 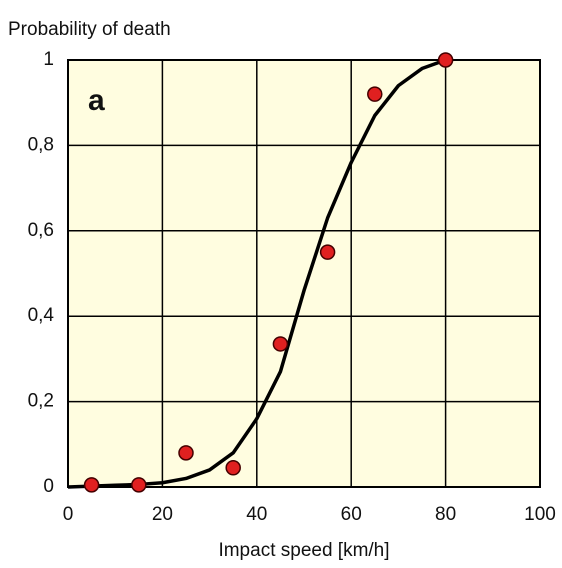 What do you see at coordinates (41, 401) in the screenshot?
I see `y-tick-label: 0,2` at bounding box center [41, 401].